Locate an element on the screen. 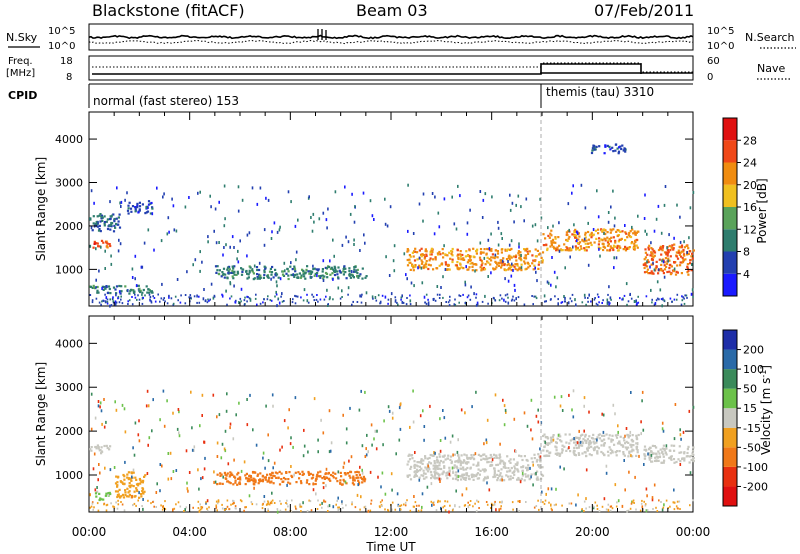 This screenshot has height=554, width=800. nave-tick-top: 60 is located at coordinates (713, 61).